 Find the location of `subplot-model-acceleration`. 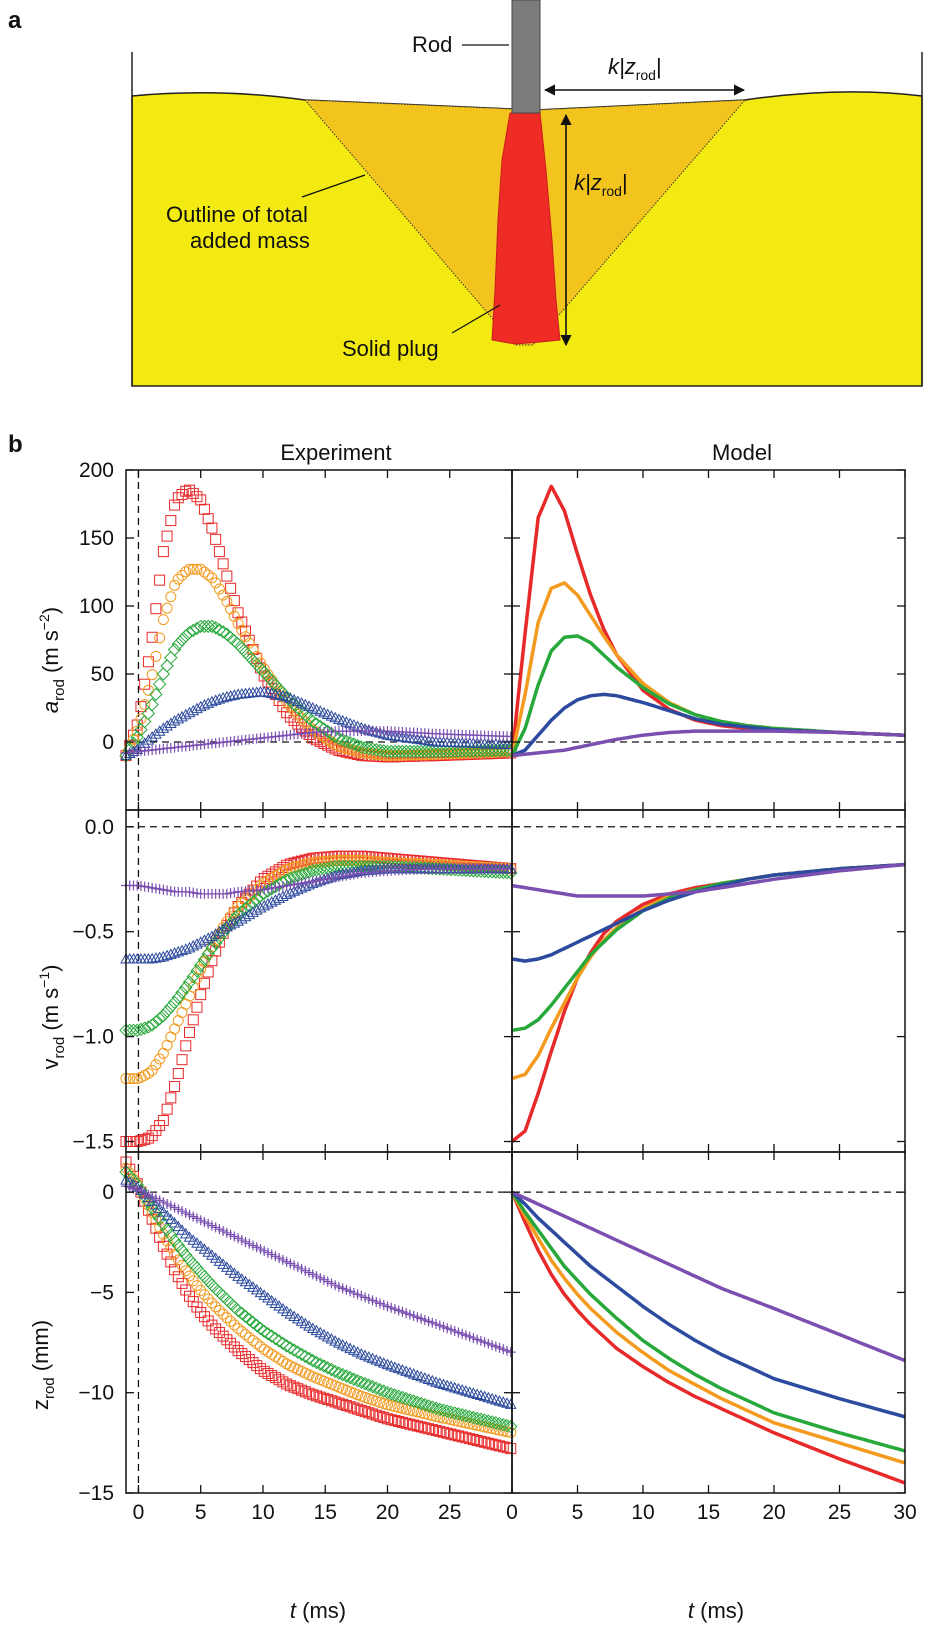

subplot-model-acceleration is located at coordinates (708, 640).